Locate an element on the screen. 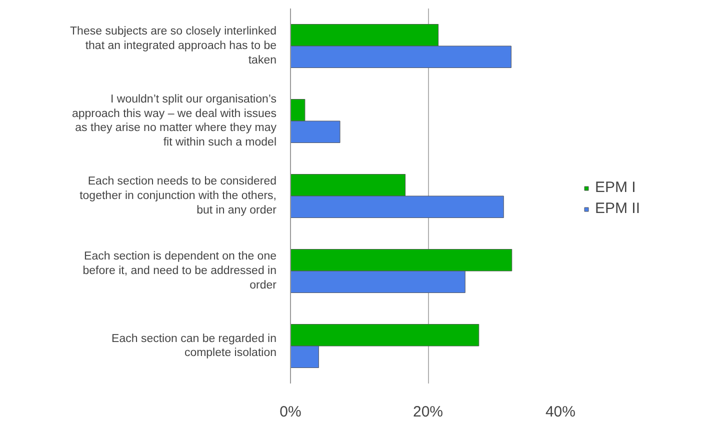  y-tick-label: I wouldn’t split our organisation’s approach this way – we deal with issues as they arise no matter where they may fit within such a model is located at coordinates (174, 121).